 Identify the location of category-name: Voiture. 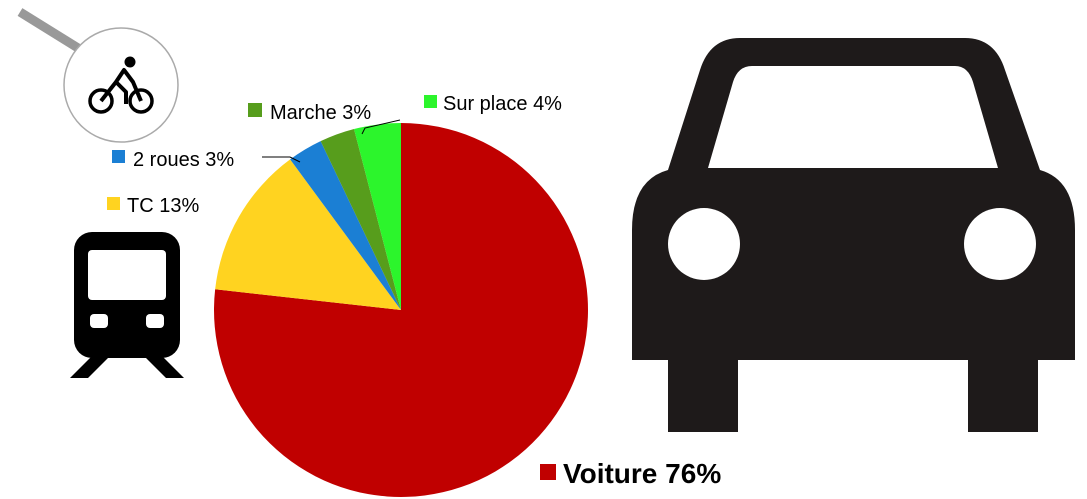
(610, 473).